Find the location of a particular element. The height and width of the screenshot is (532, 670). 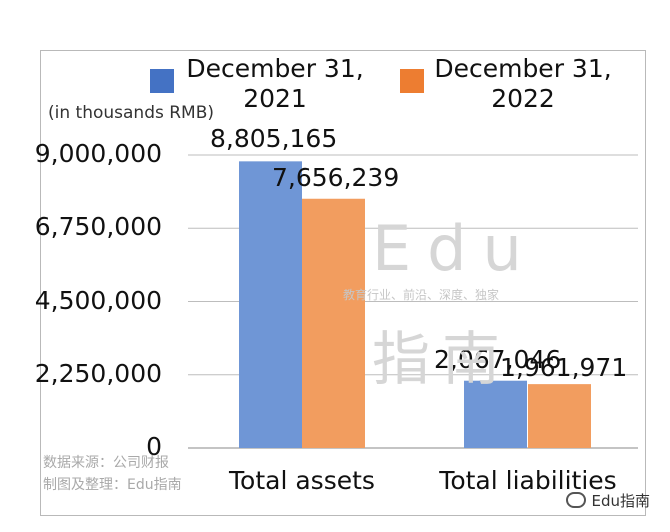

watermark-name: 指南 is located at coordinates (442, 359).